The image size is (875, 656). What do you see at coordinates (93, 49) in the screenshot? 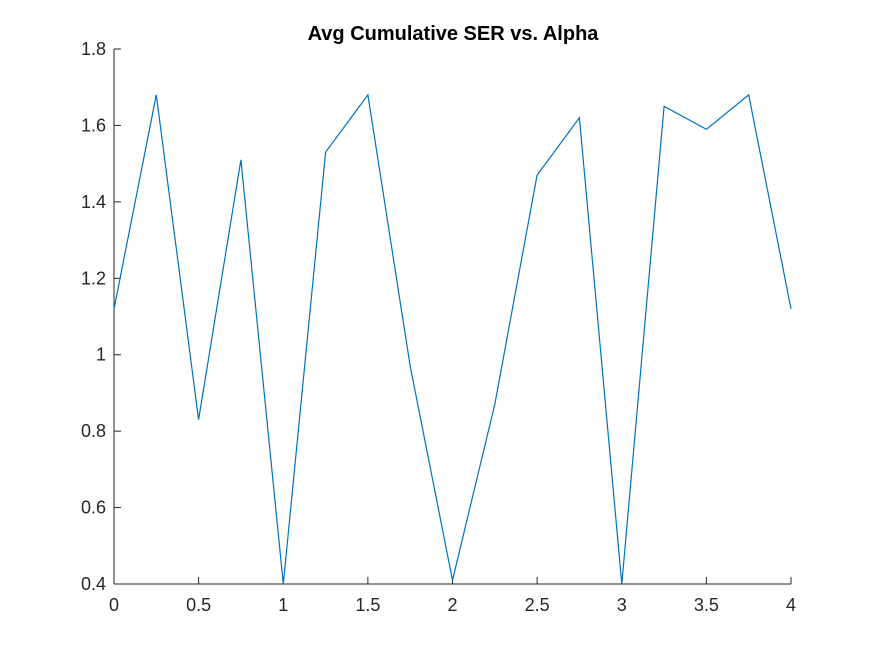
I see `y-tick-label: 1.8` at bounding box center [93, 49].